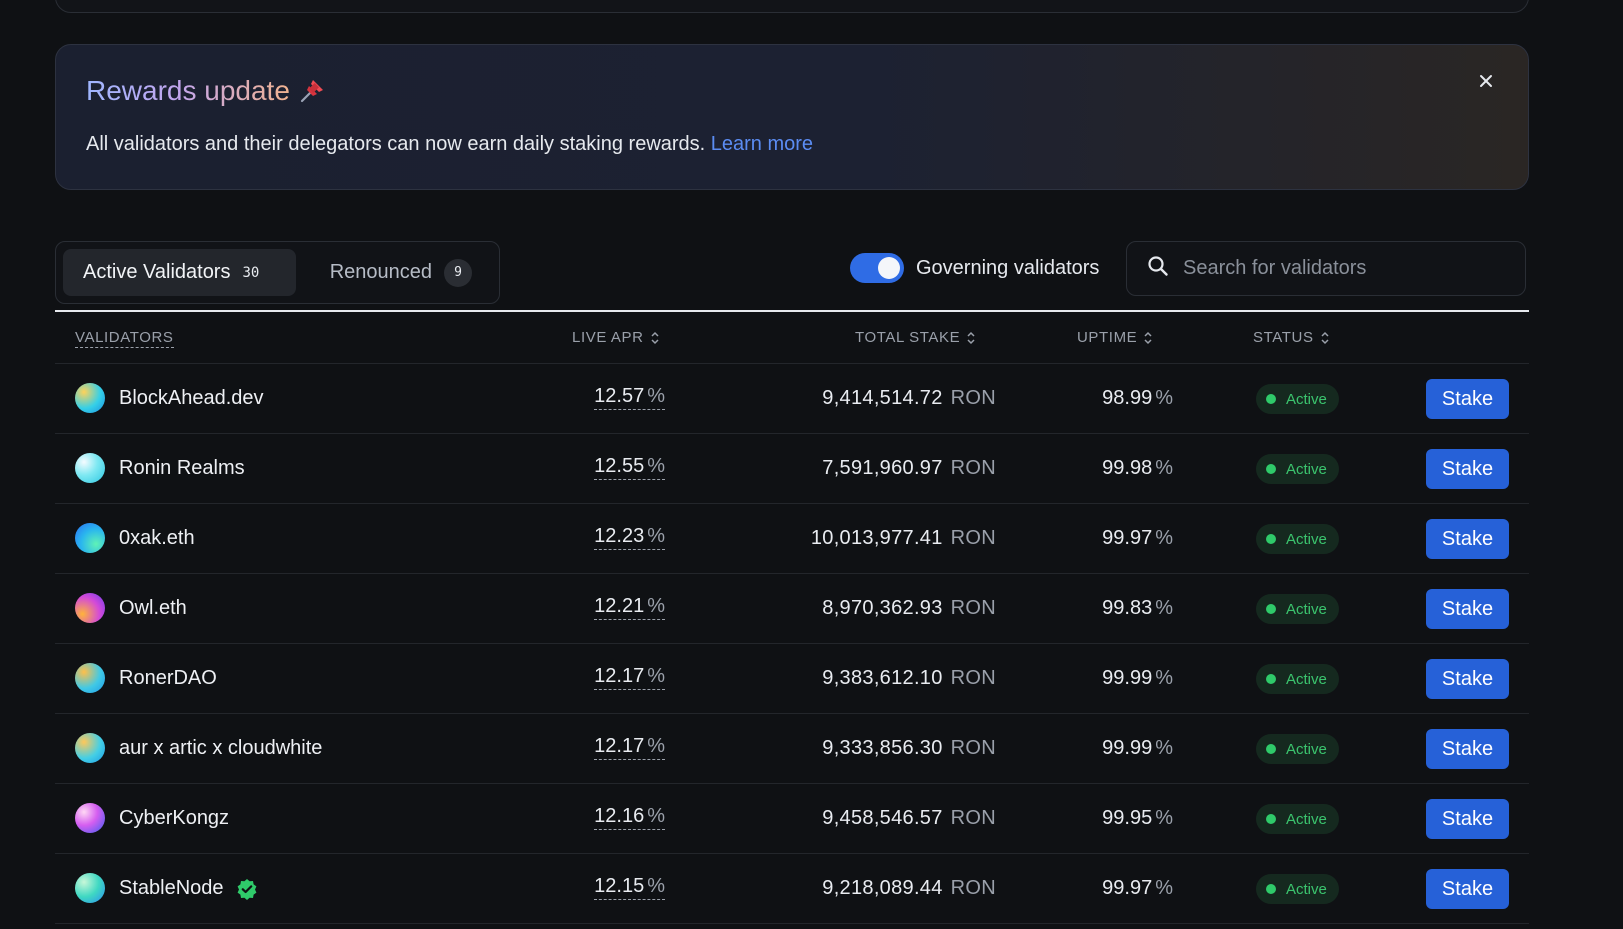 This screenshot has height=929, width=1623. I want to click on learn-more-link: Learn more, so click(762, 144).